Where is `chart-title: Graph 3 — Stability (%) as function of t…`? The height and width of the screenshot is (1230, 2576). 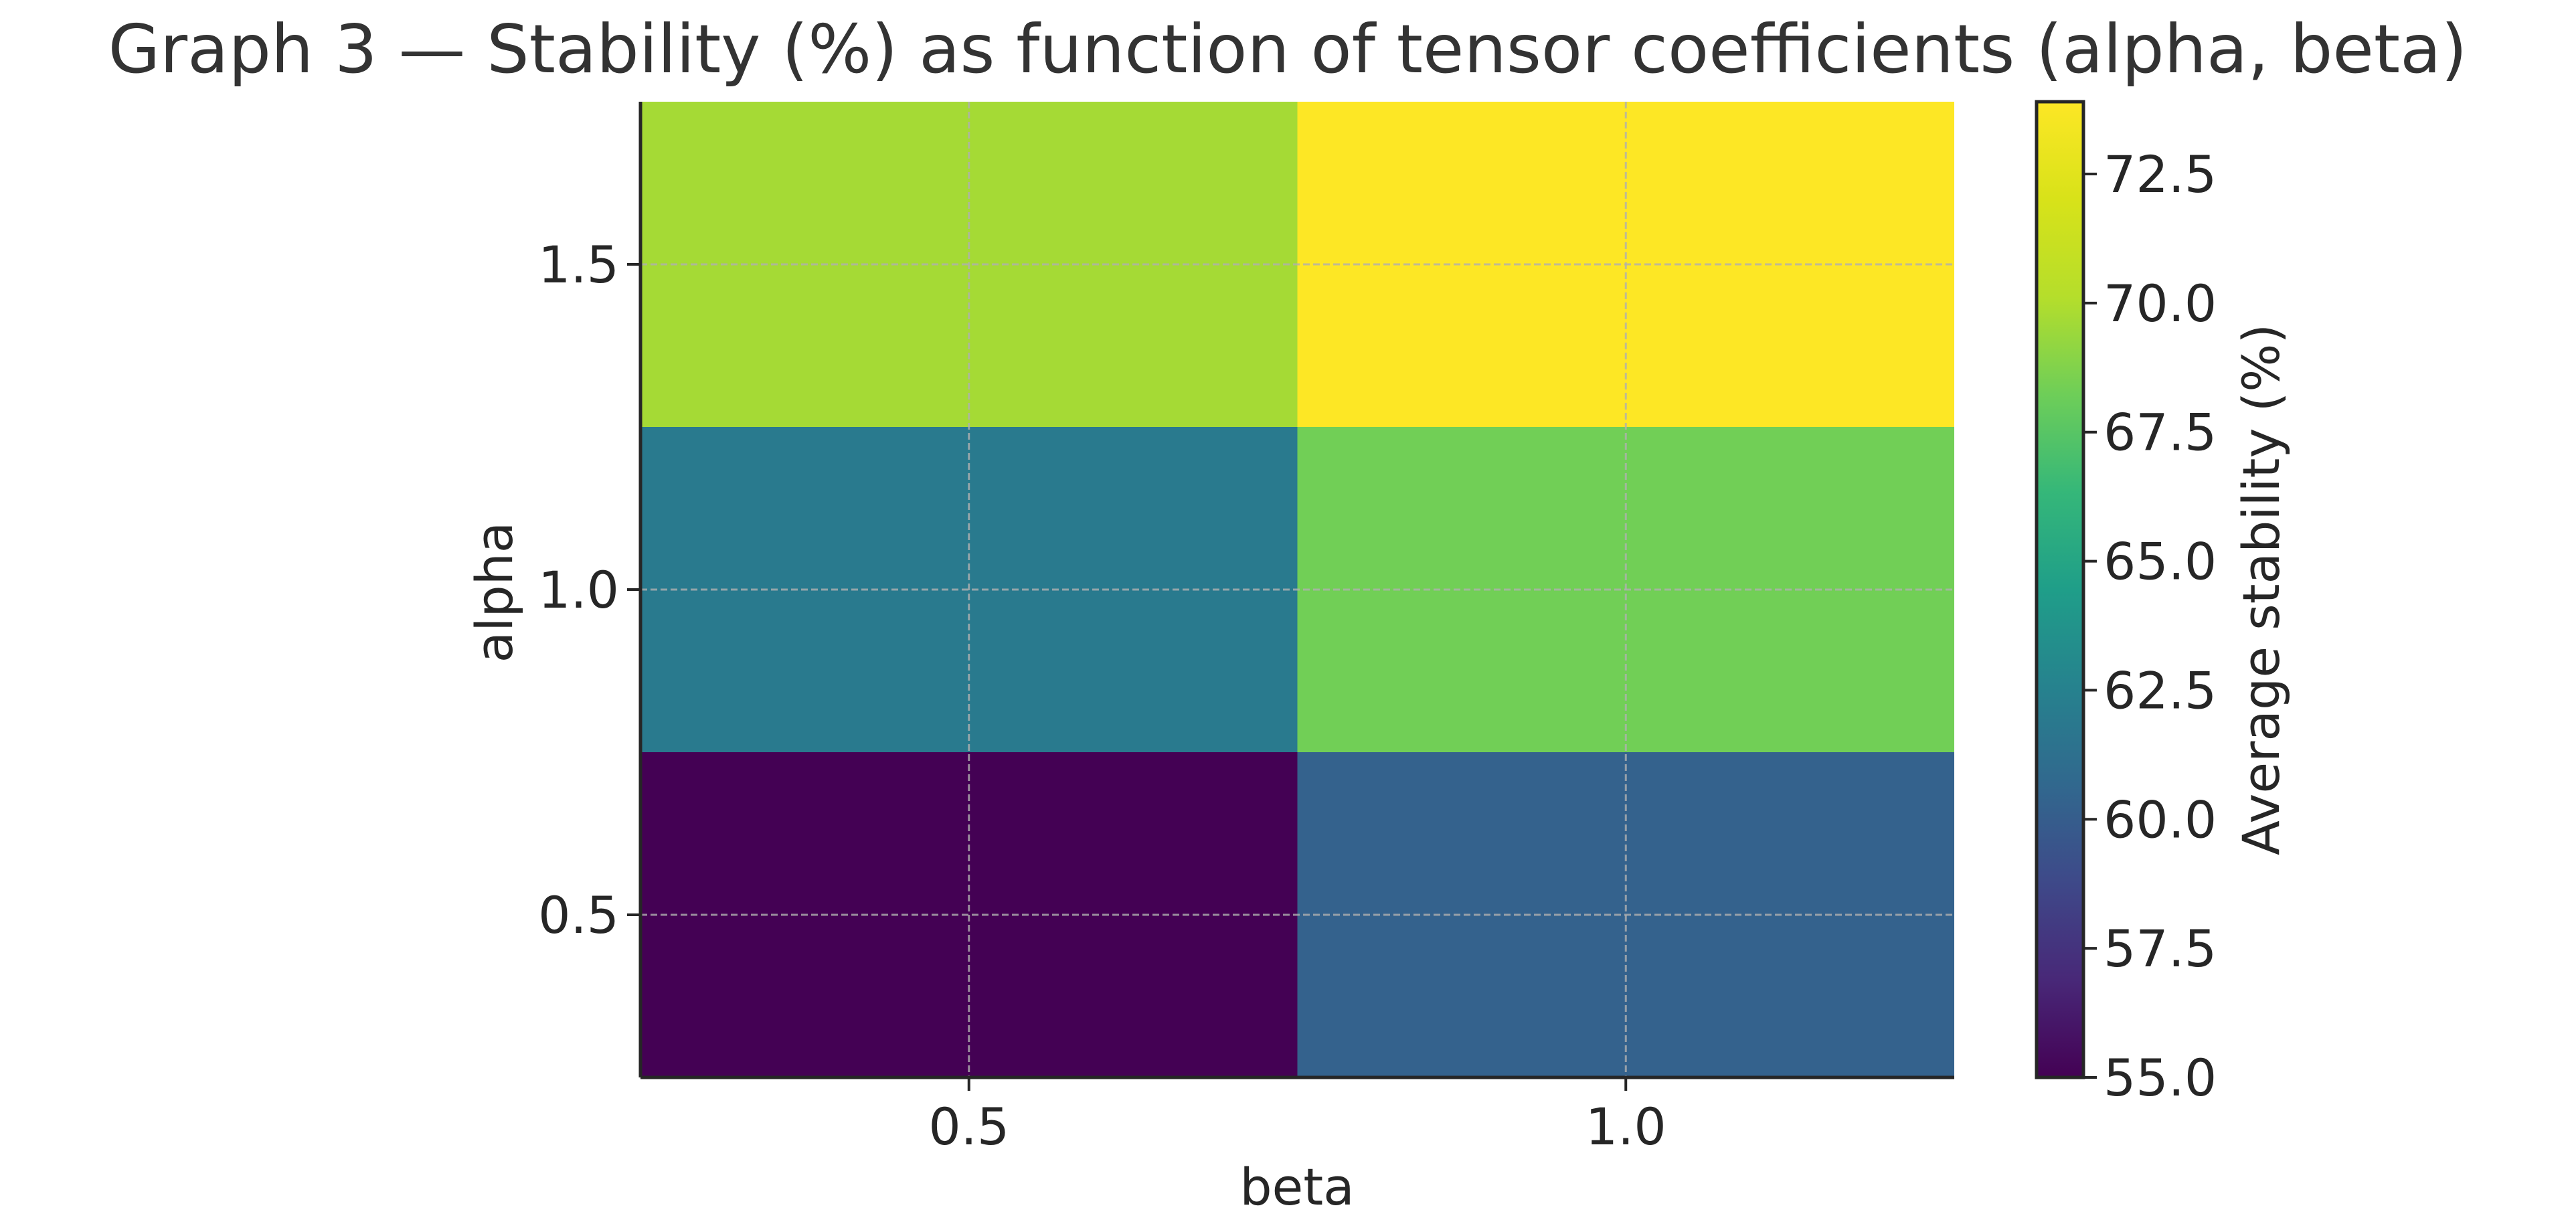 chart-title: Graph 3 — Stability (%) as function of t… is located at coordinates (1288, 49).